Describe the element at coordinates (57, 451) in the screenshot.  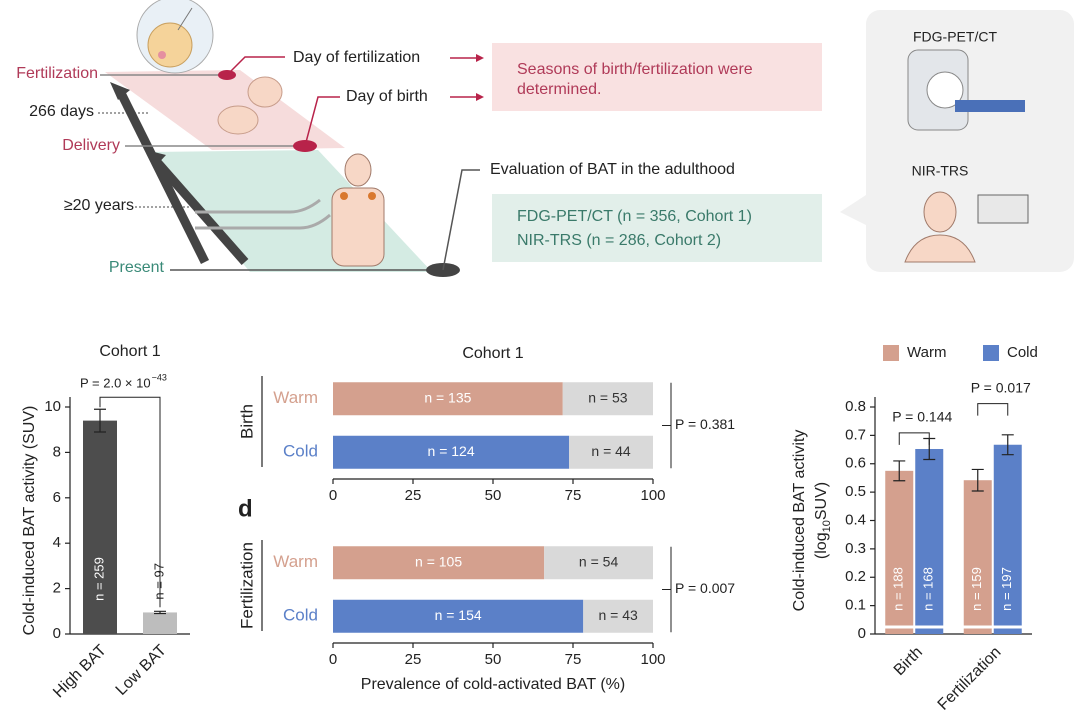
I see `y-tick-label: 8` at that location.